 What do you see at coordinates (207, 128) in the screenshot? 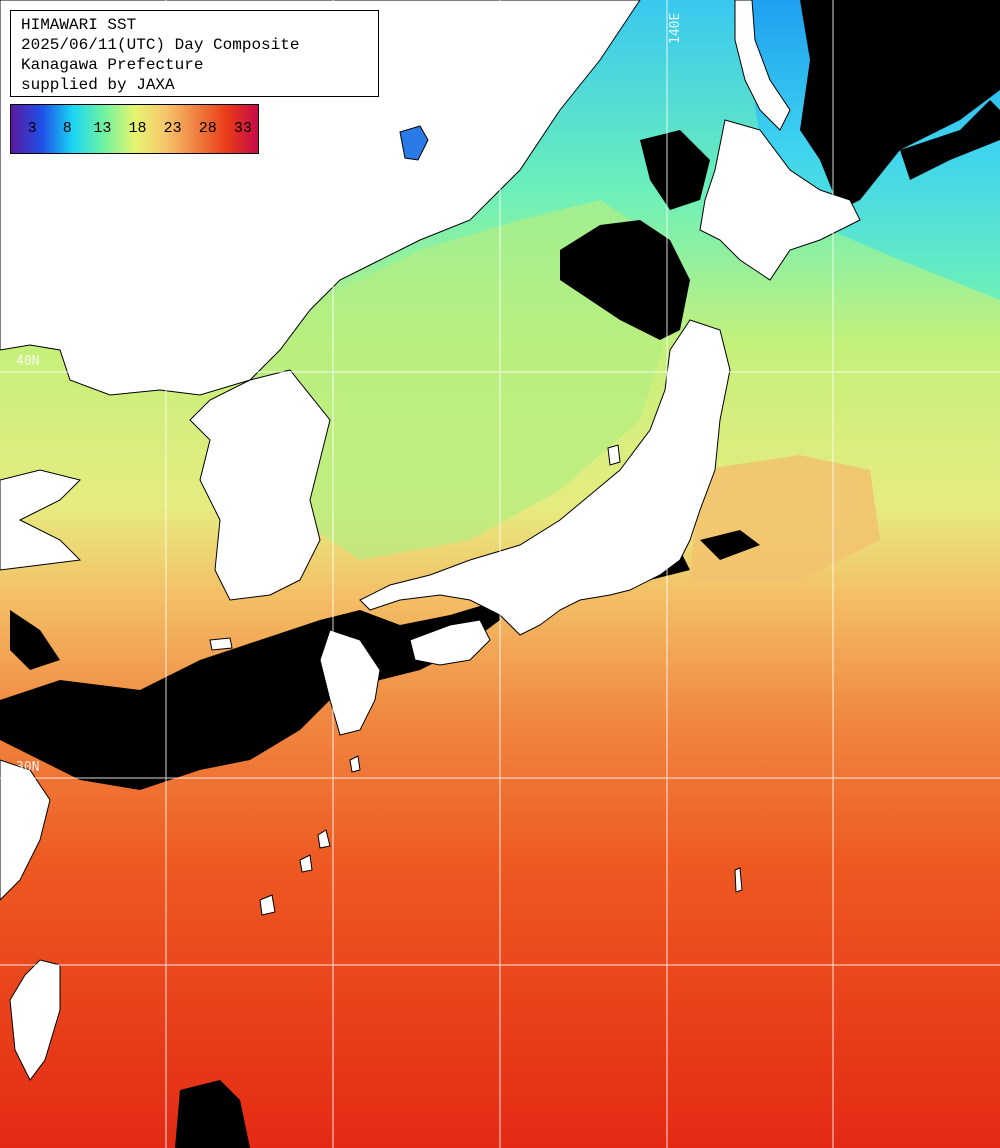
I see `colorbar-tick-label: 28` at bounding box center [207, 128].